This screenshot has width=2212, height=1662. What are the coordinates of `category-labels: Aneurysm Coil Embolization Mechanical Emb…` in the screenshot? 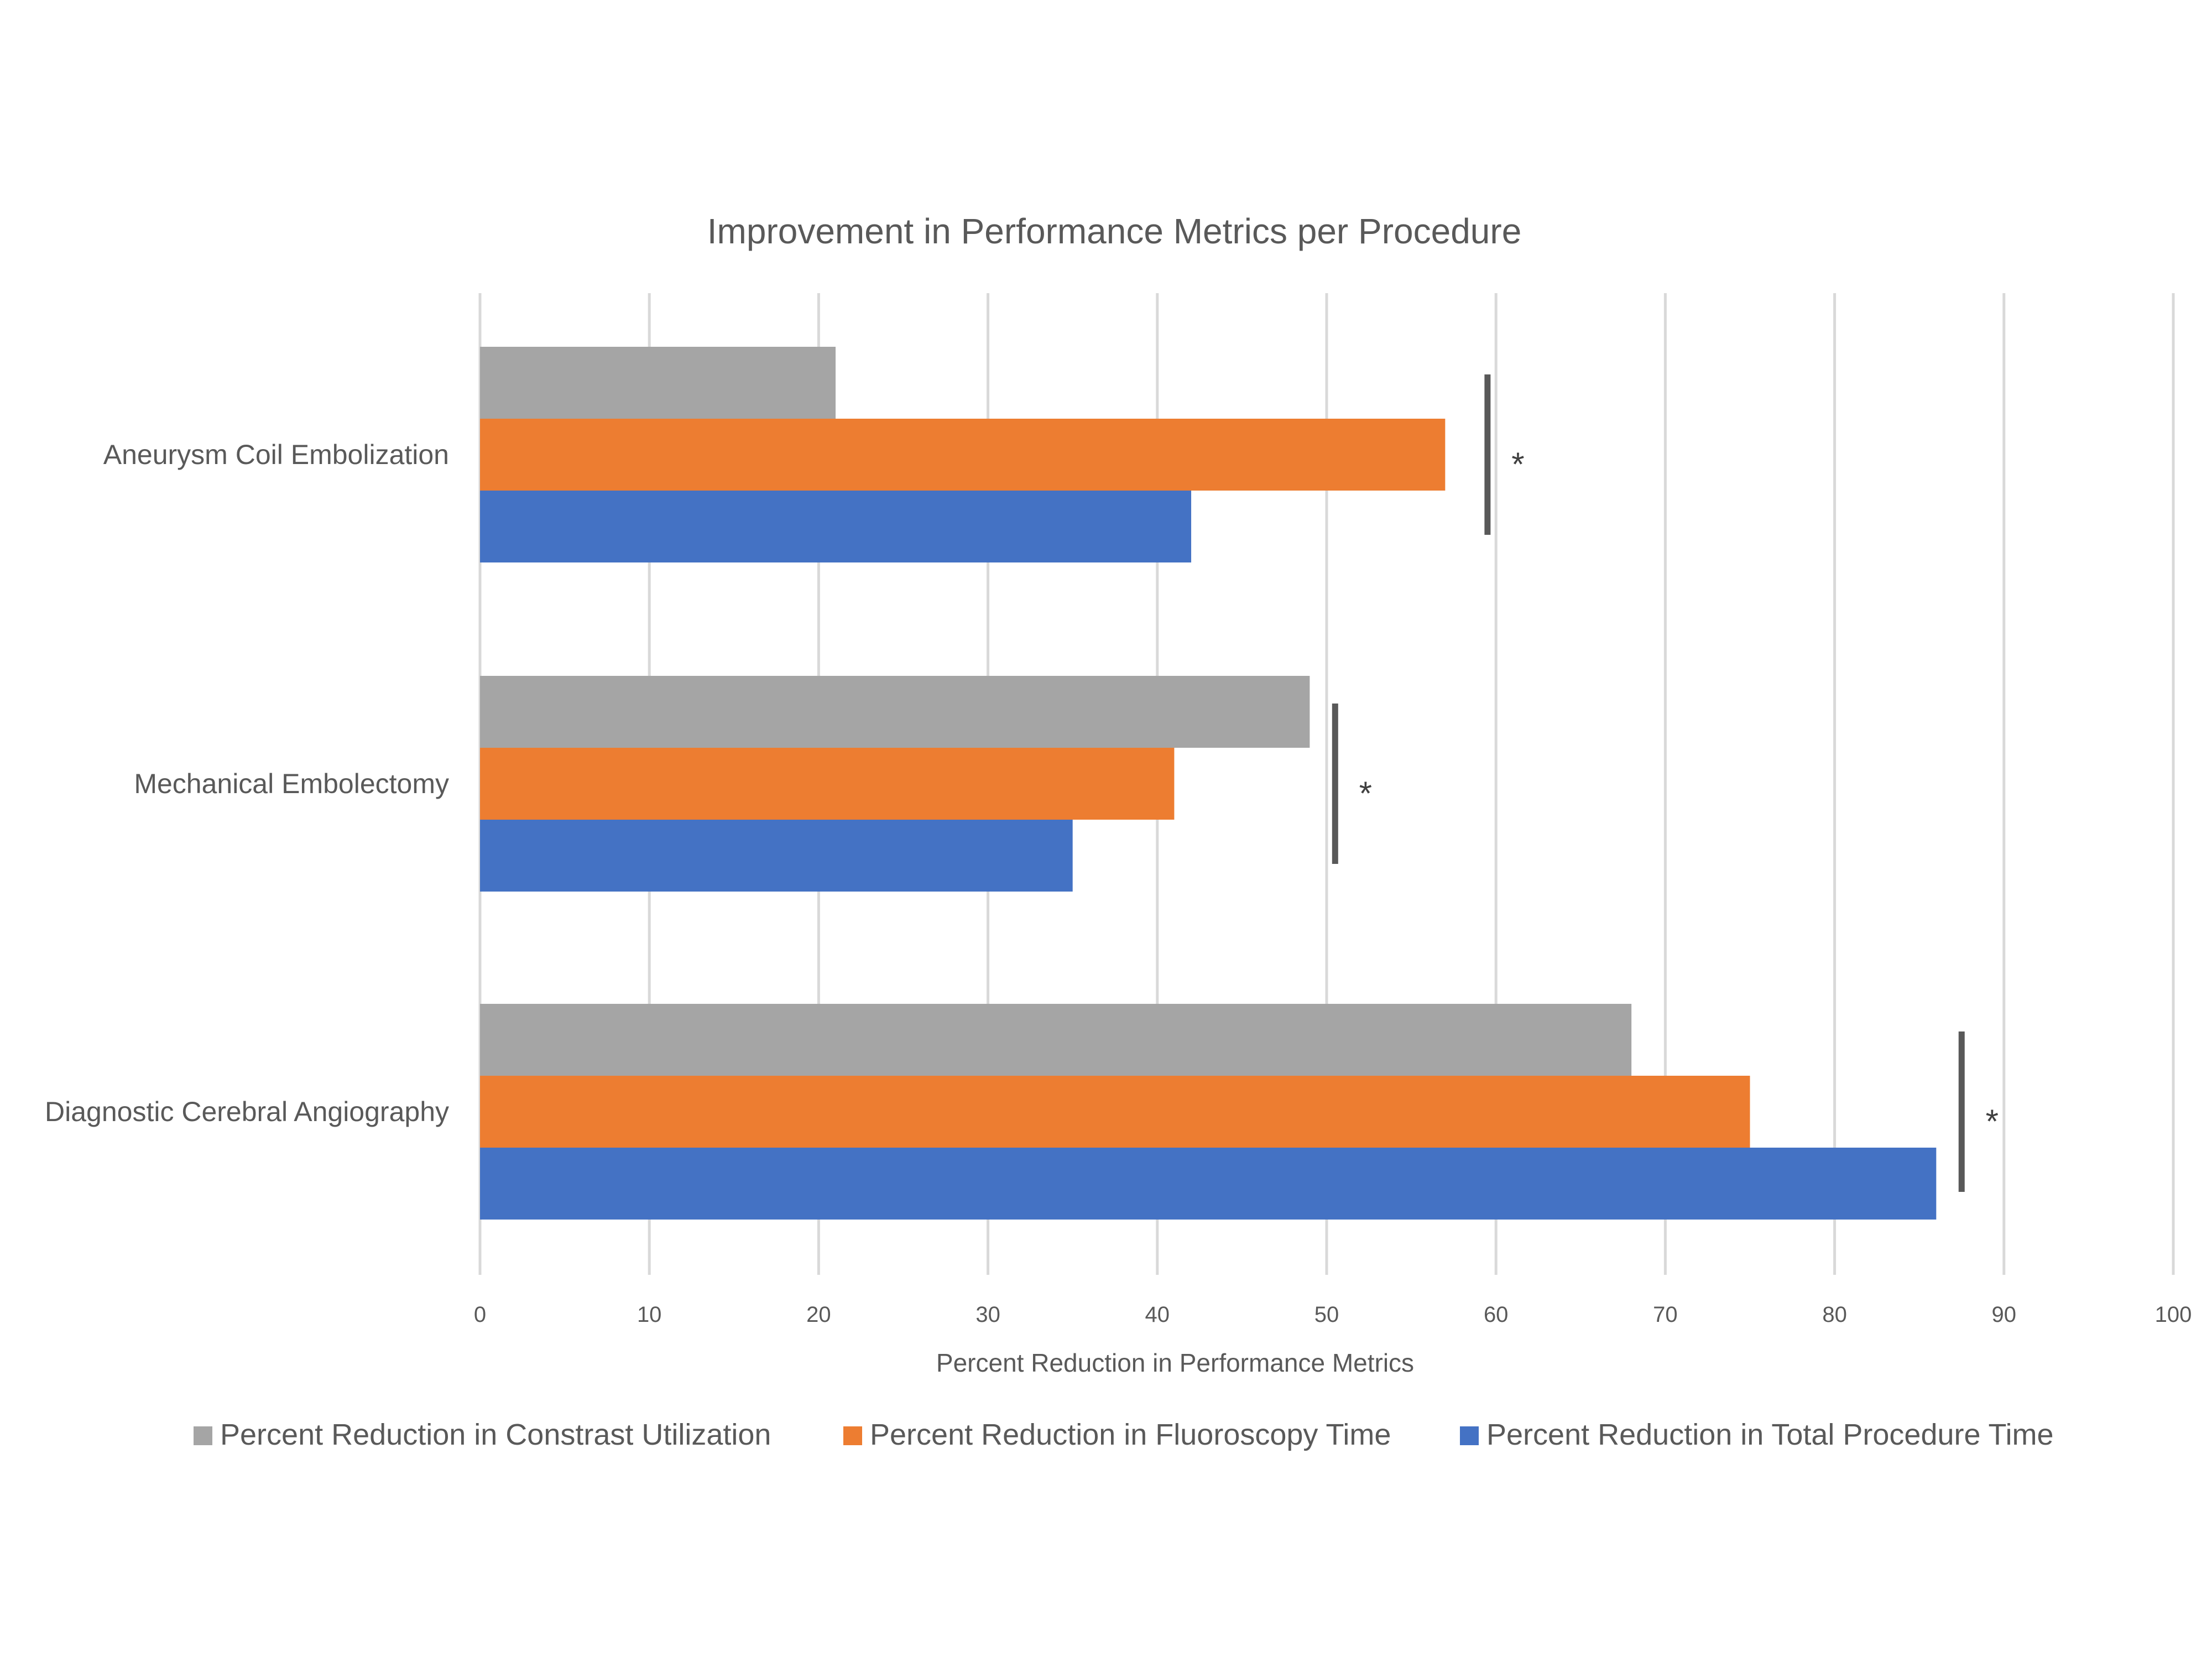 It's located at (247, 783).